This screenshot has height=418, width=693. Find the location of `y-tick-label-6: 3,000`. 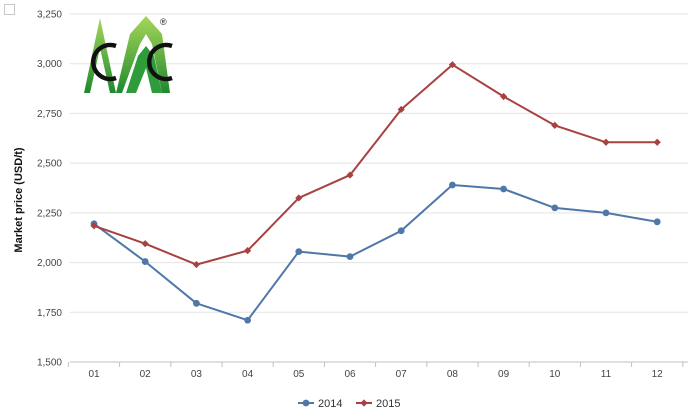

y-tick-label-6: 3,000 is located at coordinates (49, 64).